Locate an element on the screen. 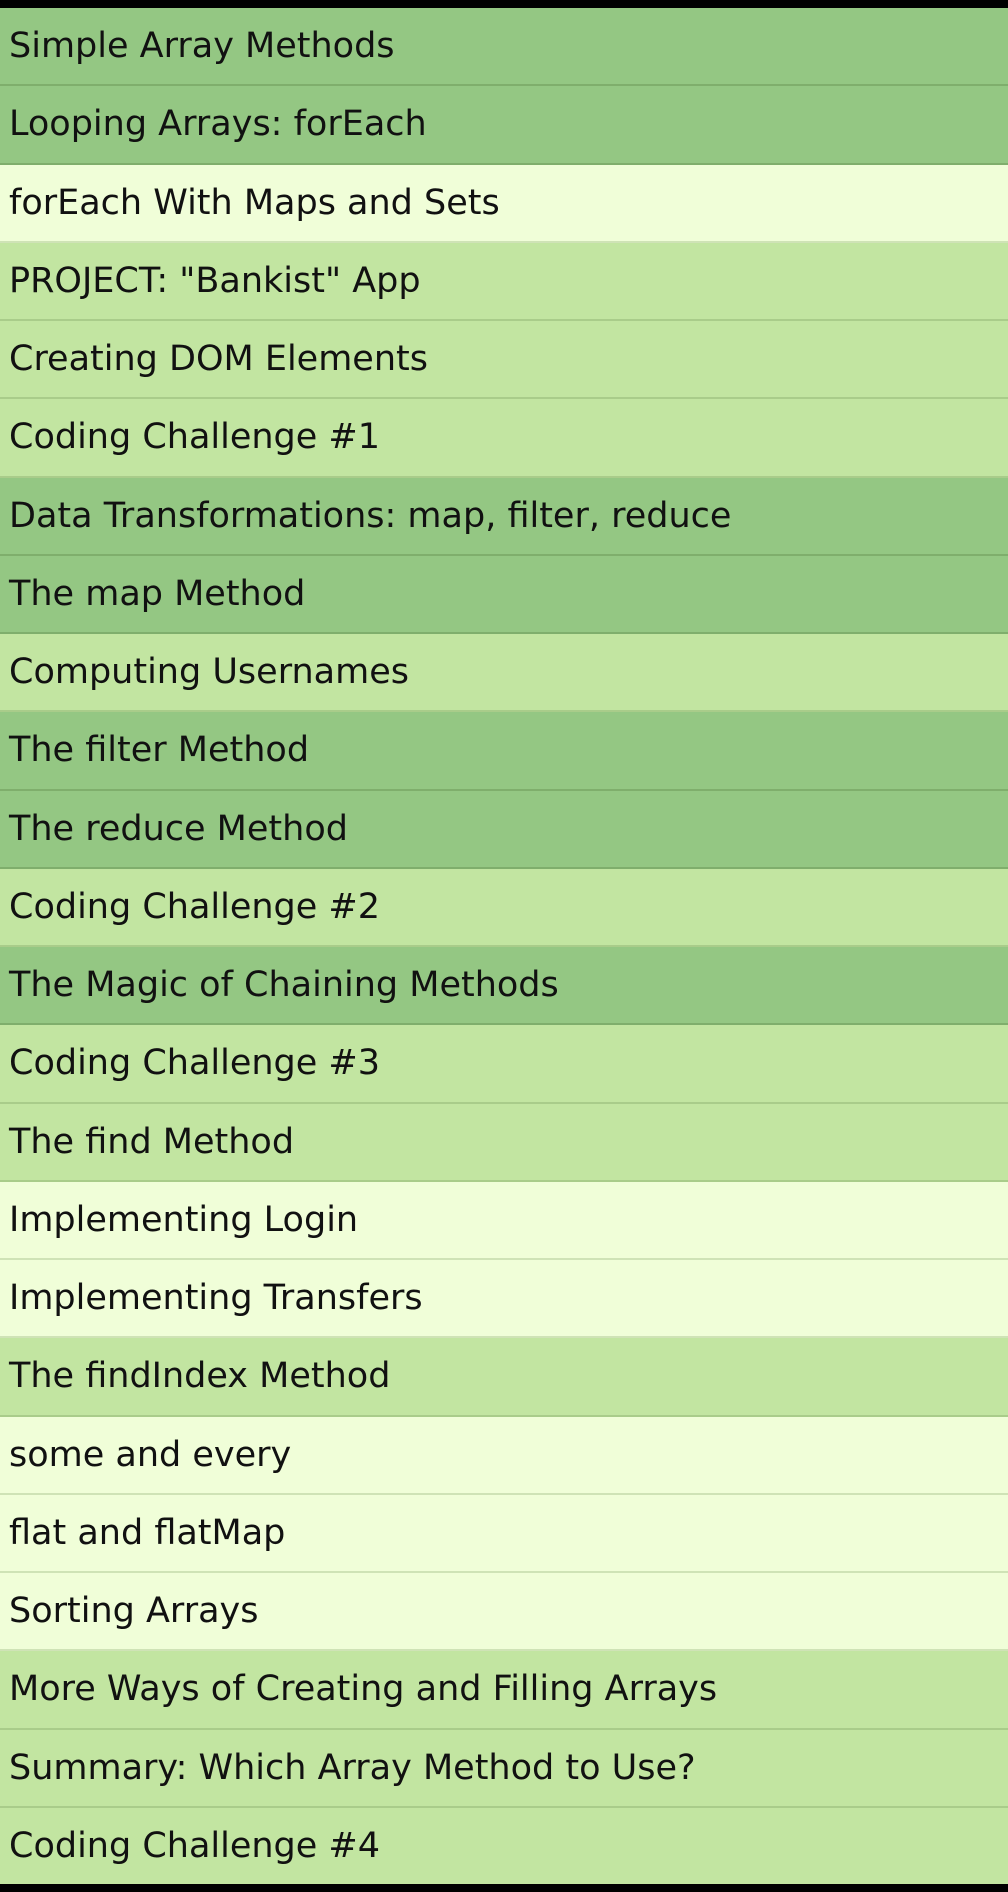 Image resolution: width=1008 pixels, height=1892 pixels. list-item: The map Method is located at coordinates (504, 594).